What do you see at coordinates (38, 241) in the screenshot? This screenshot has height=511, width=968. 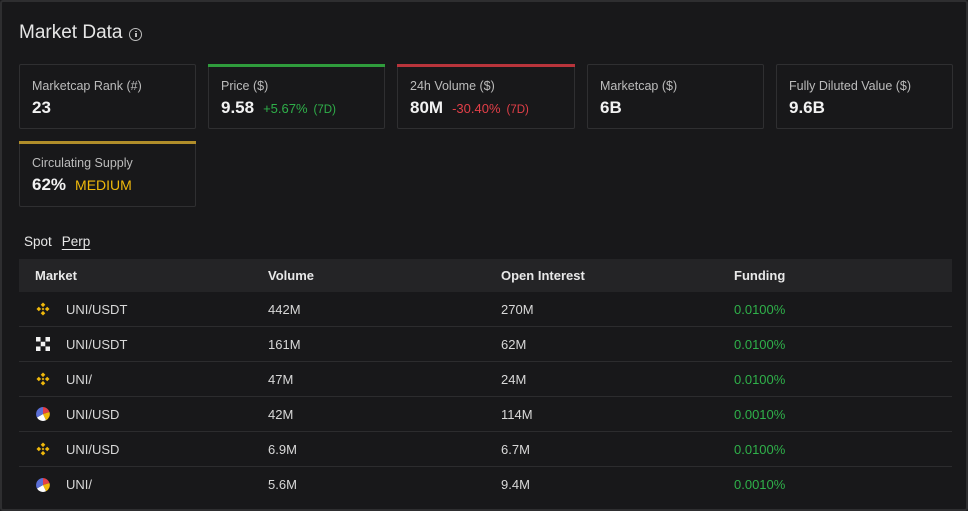 I see `tab-spot: Spot` at bounding box center [38, 241].